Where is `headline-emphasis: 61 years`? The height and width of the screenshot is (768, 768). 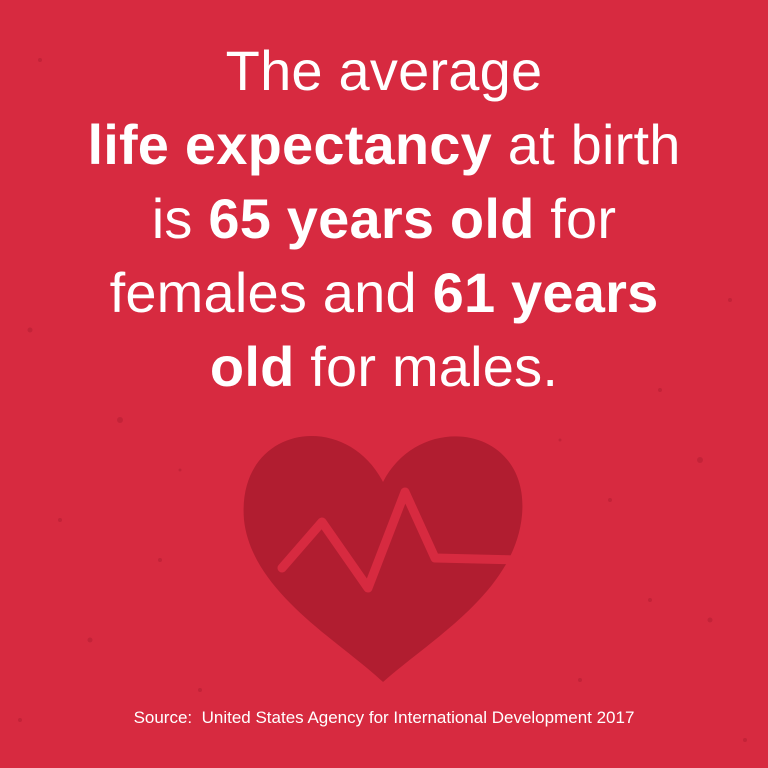 headline-emphasis: 61 years is located at coordinates (545, 292).